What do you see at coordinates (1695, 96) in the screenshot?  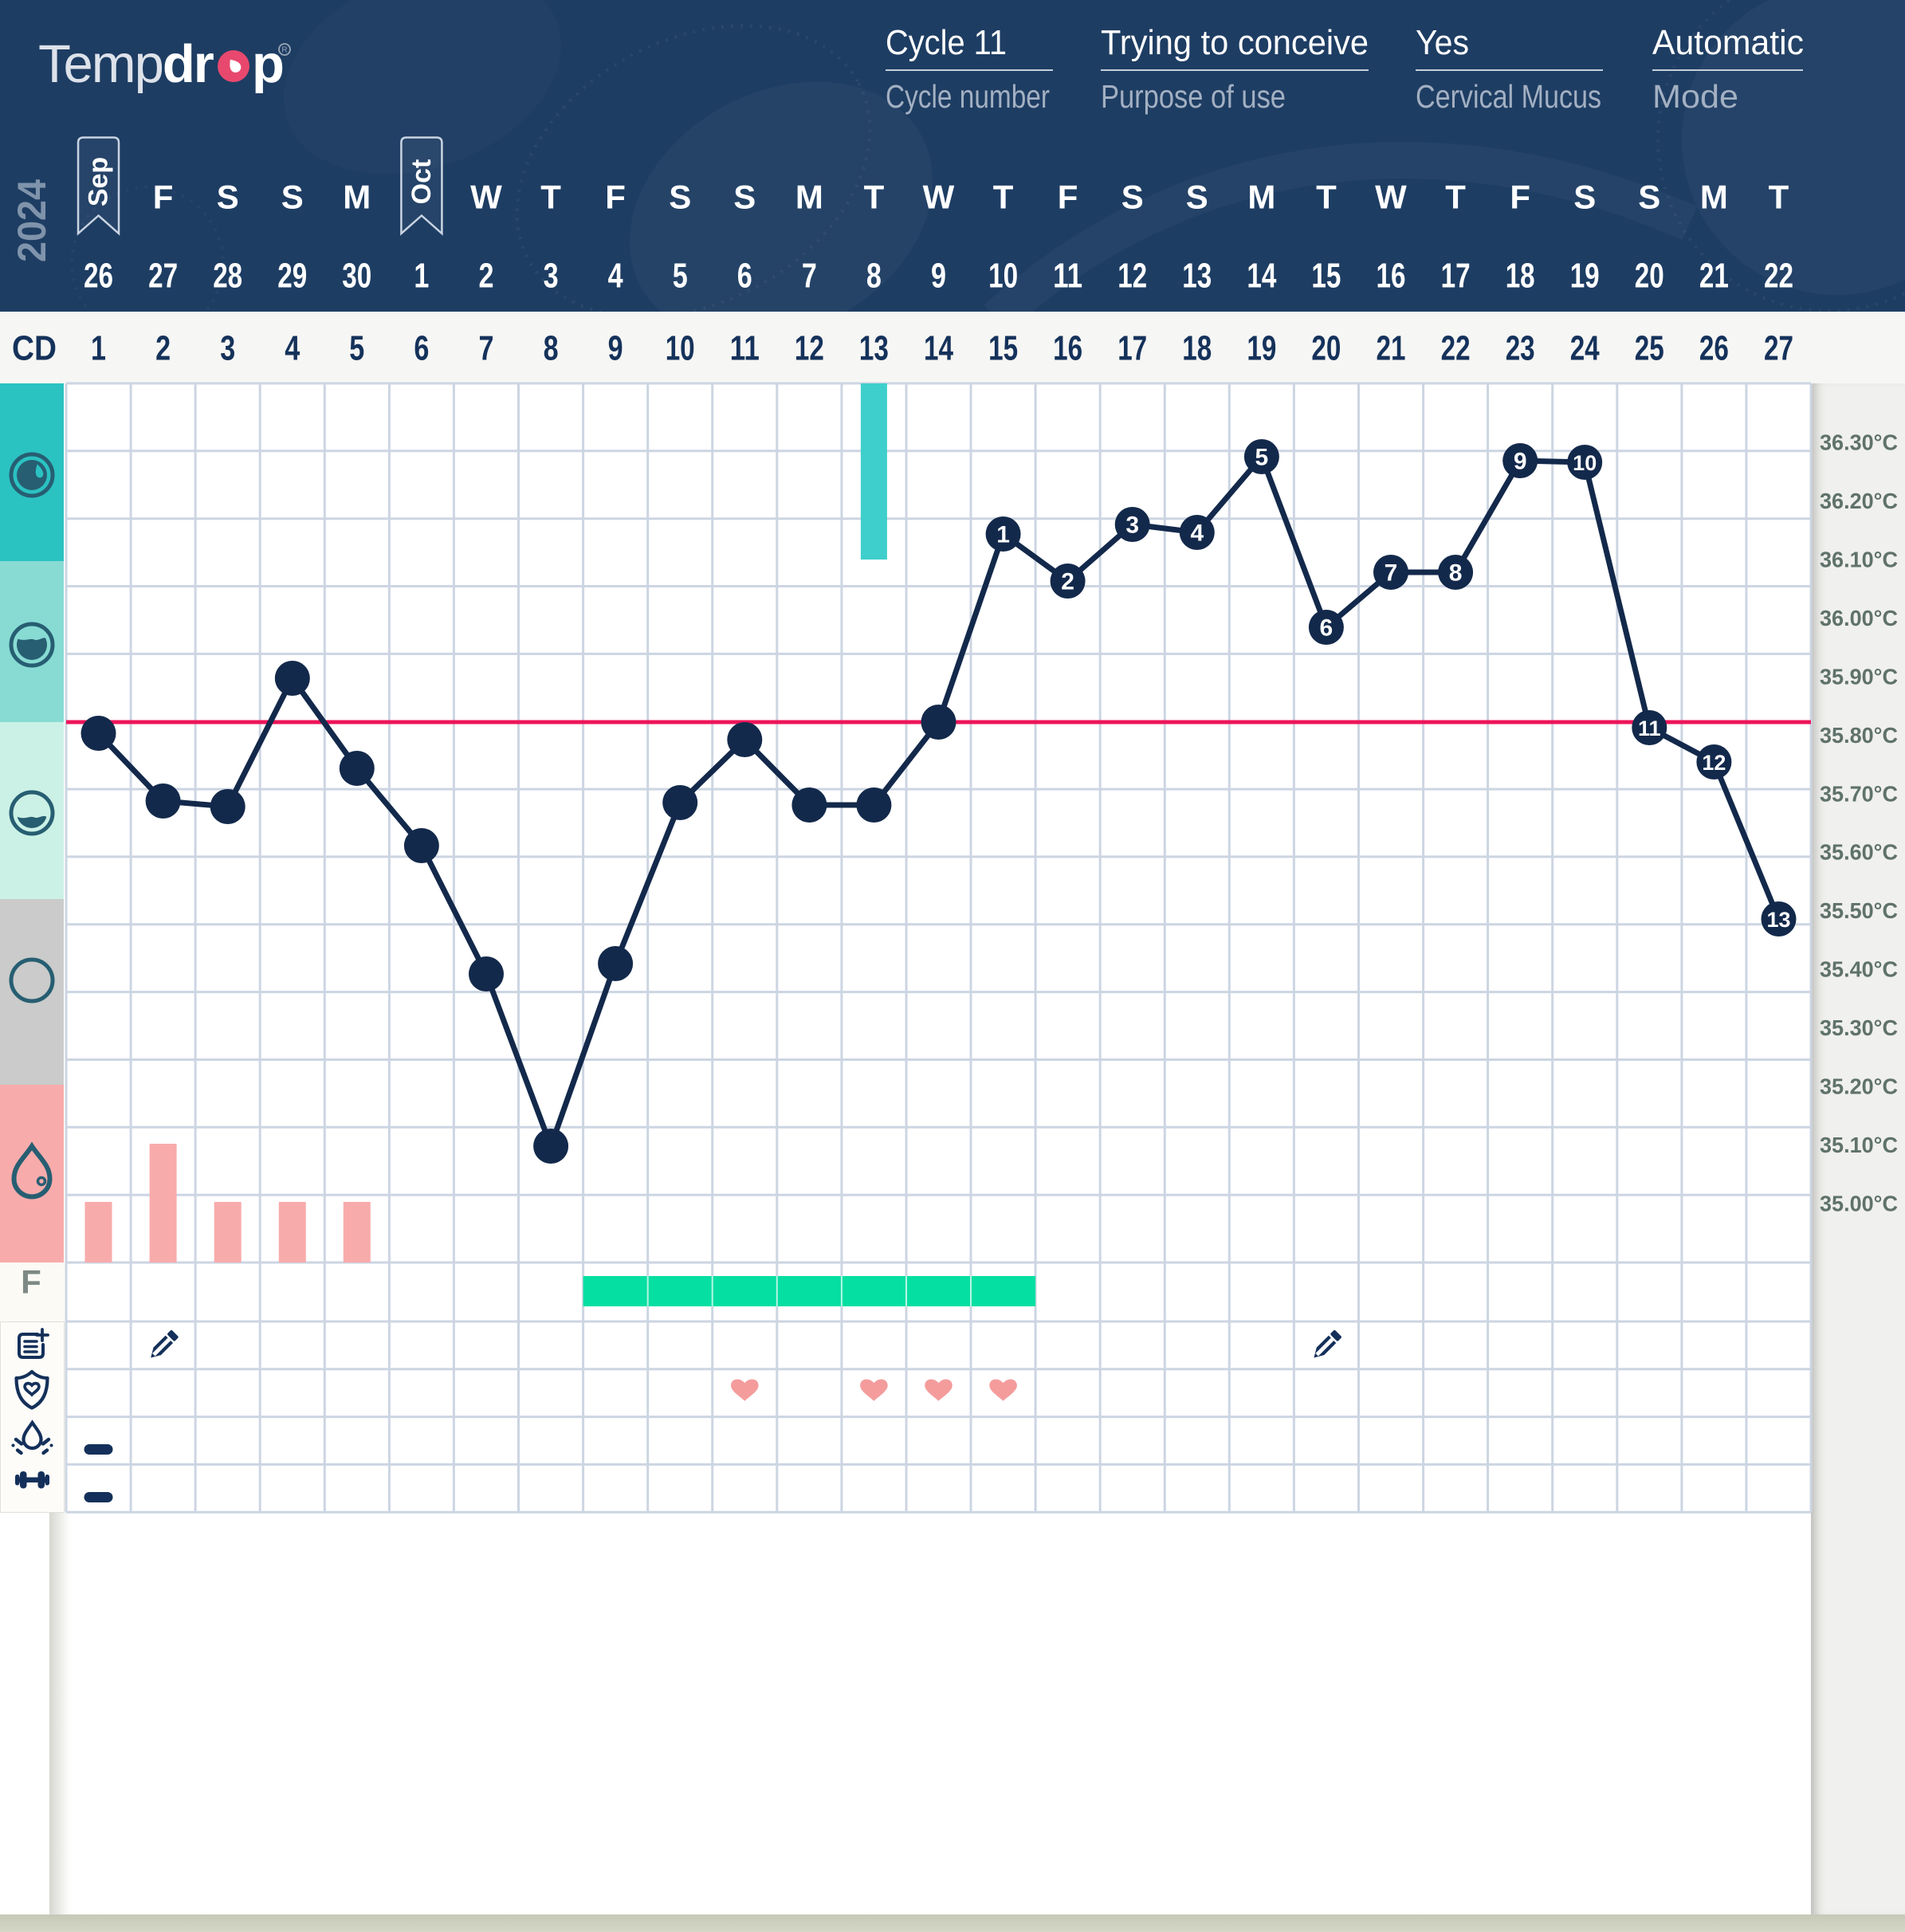 I see `svg-text: Mode` at bounding box center [1695, 96].